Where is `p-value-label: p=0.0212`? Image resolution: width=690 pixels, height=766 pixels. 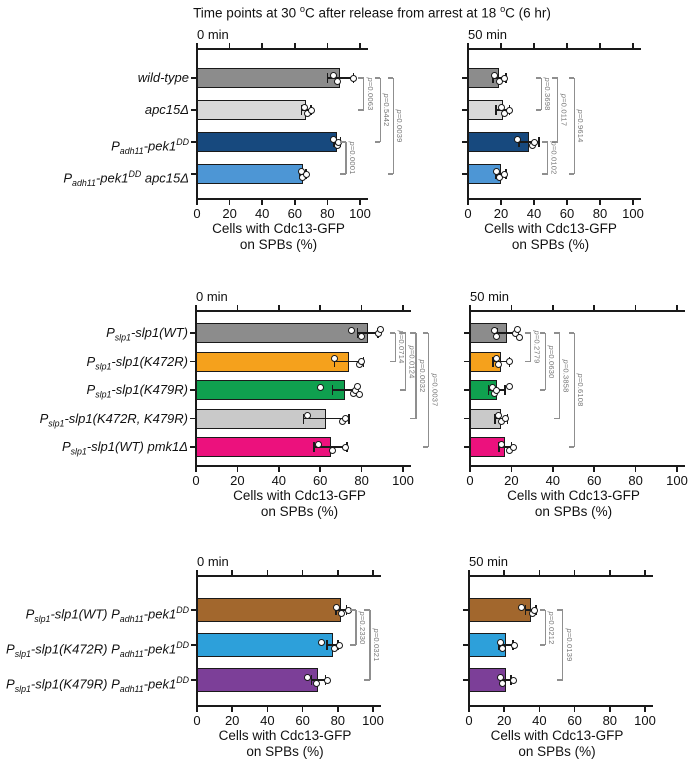 p-value-label: p=0.0212 is located at coordinates (552, 627).